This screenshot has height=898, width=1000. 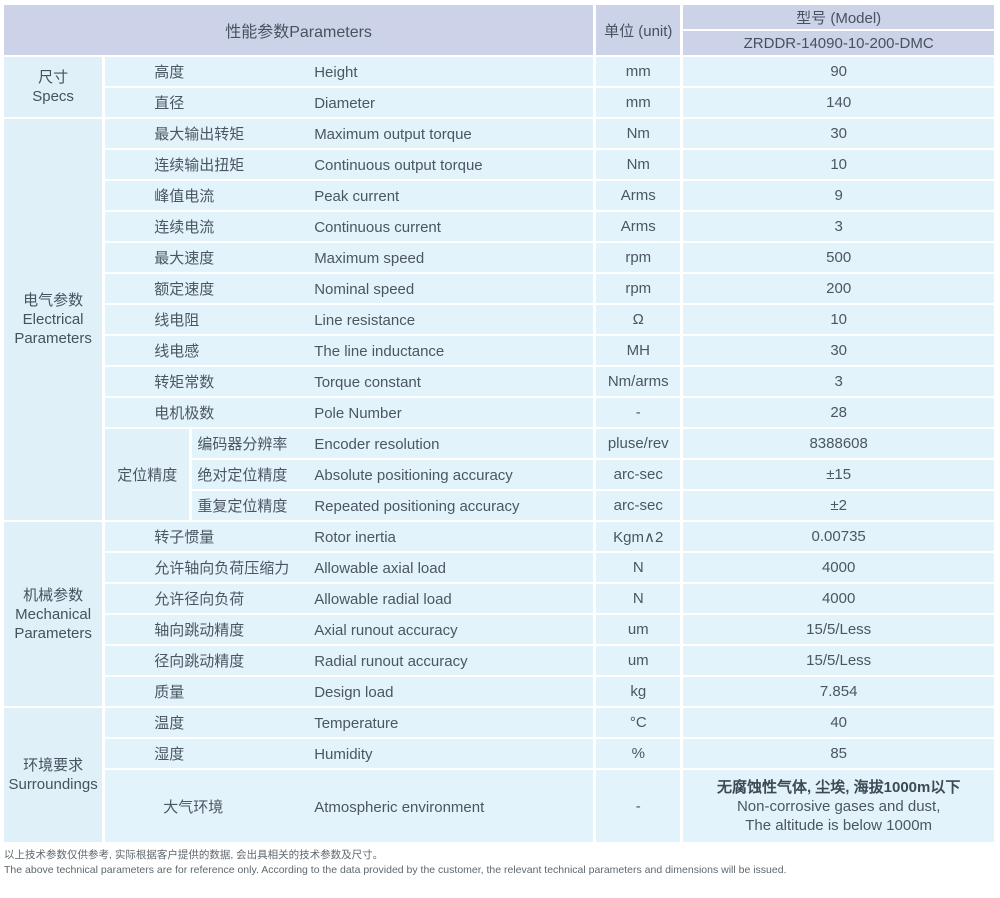 I want to click on header-unit: 单位 (unit), so click(x=638, y=30).